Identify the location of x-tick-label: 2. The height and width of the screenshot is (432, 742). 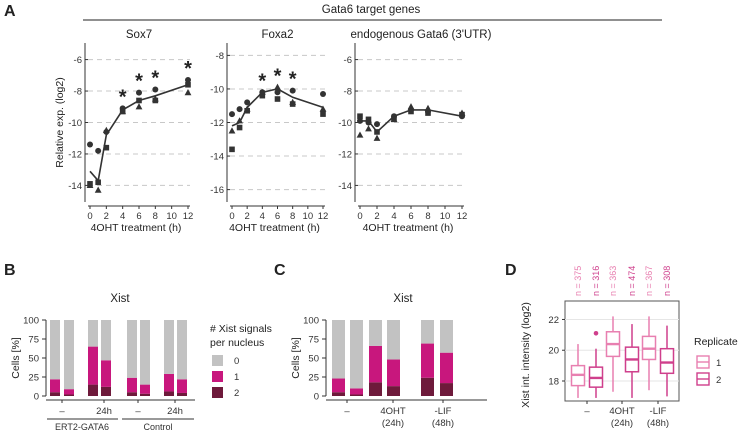
(106, 216).